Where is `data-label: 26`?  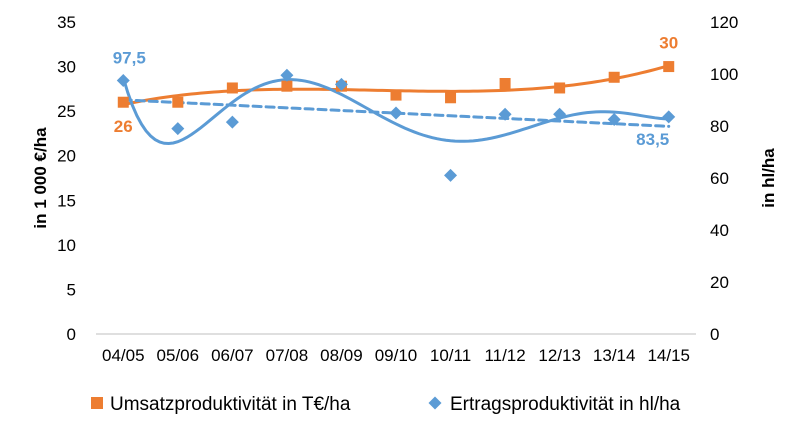 data-label: 26 is located at coordinates (123, 126).